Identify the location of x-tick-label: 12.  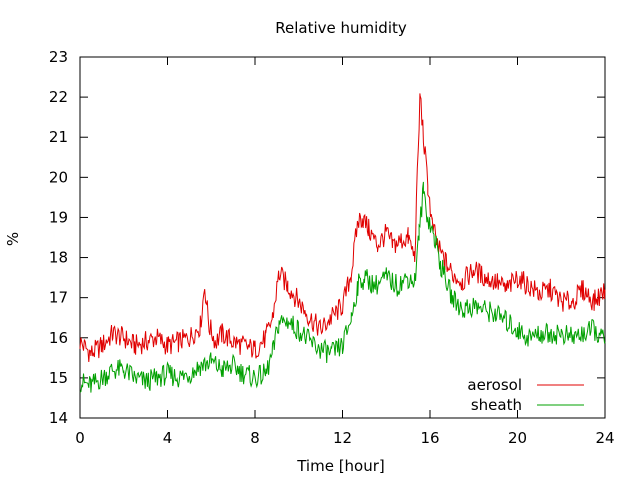
(342, 438).